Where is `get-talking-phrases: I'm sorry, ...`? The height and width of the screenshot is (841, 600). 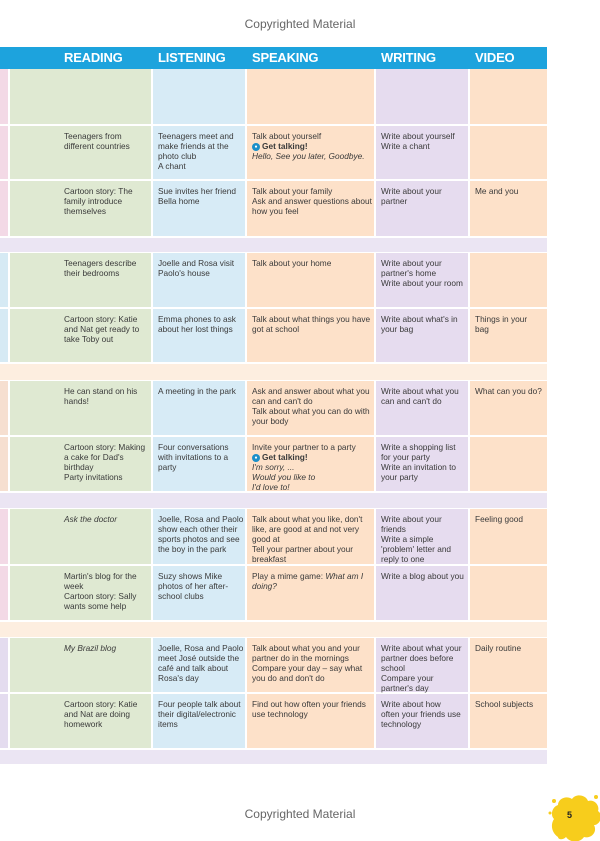
get-talking-phrases: I'm sorry, ... is located at coordinates (273, 467).